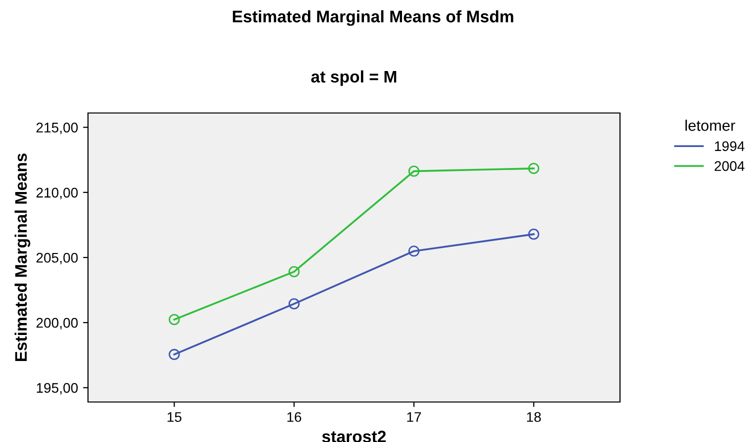  What do you see at coordinates (354, 436) in the screenshot?
I see `x-axis-title: starost2` at bounding box center [354, 436].